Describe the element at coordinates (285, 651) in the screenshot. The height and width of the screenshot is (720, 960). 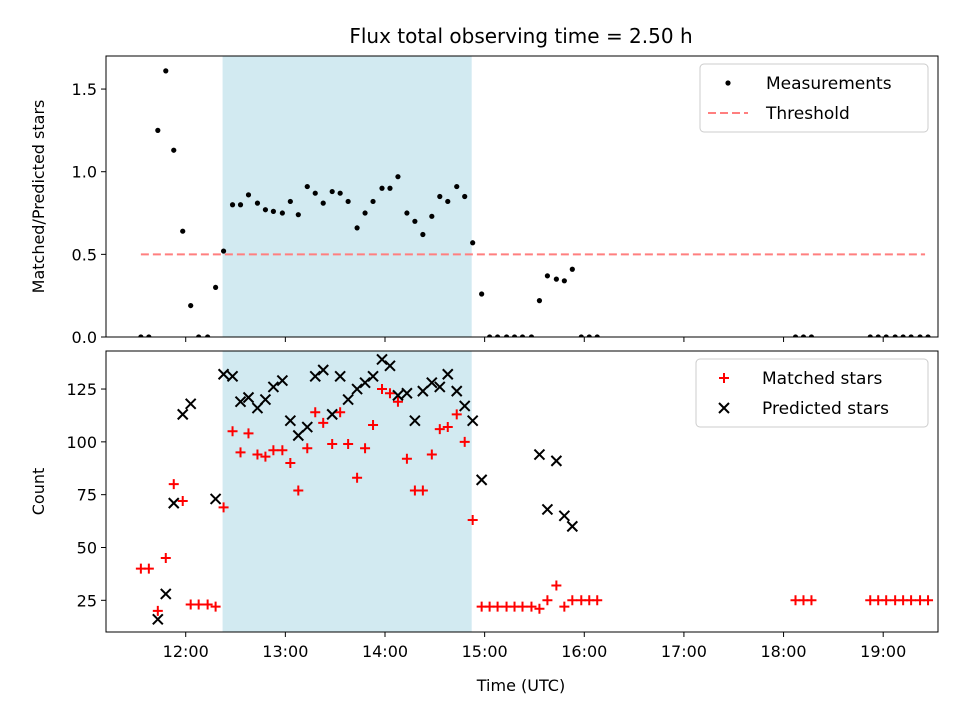
I see `x-tick-label: 13:00` at that location.